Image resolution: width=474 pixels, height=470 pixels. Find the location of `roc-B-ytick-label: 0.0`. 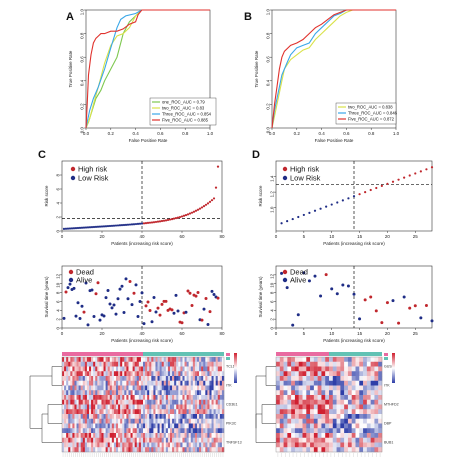

roc-B-ytick-label: 0.0 is located at coordinates (268, 130).